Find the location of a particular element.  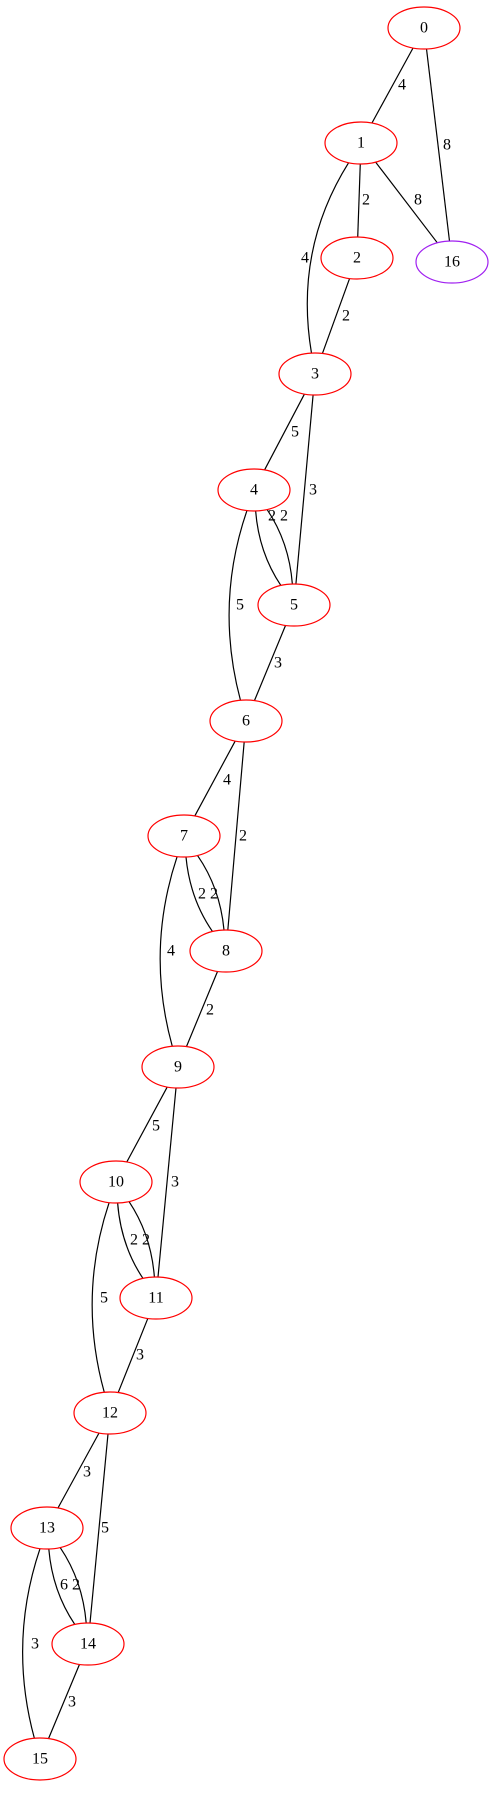

node-11: 11 is located at coordinates (156, 1298).